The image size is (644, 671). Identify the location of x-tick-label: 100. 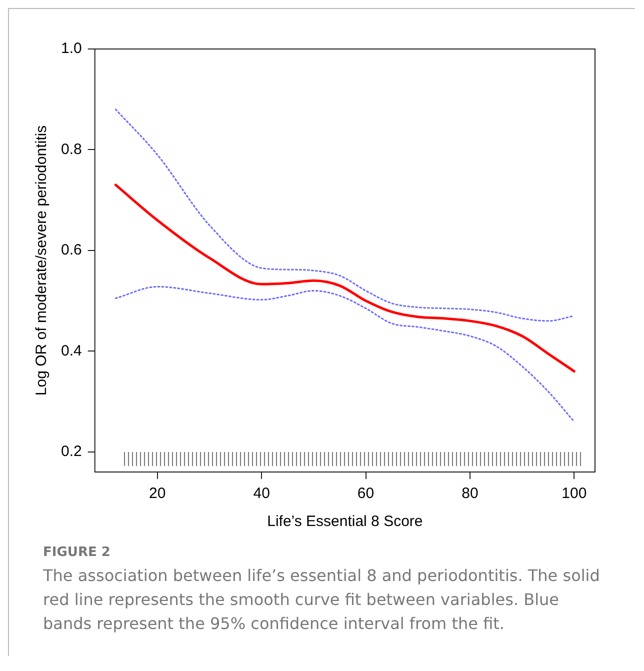
(574, 493).